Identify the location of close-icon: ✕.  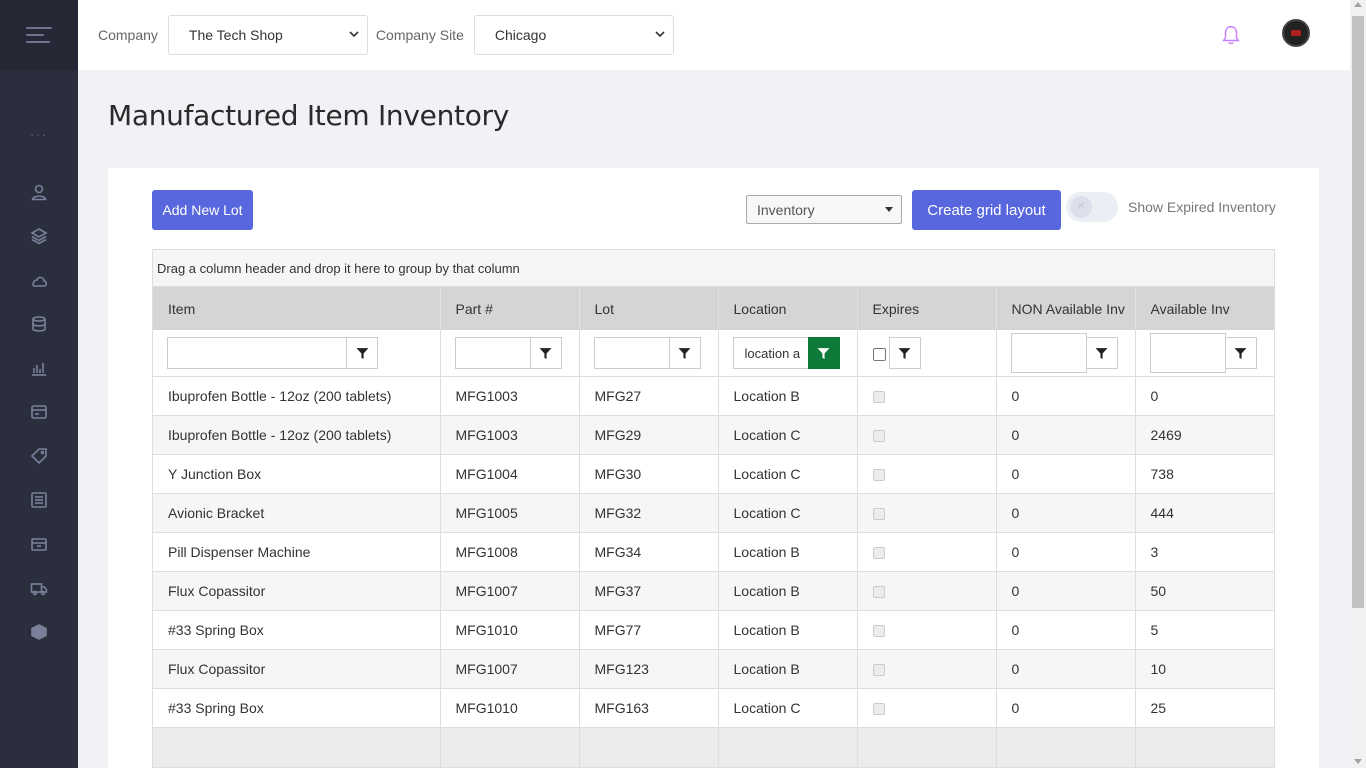
(1081, 207).